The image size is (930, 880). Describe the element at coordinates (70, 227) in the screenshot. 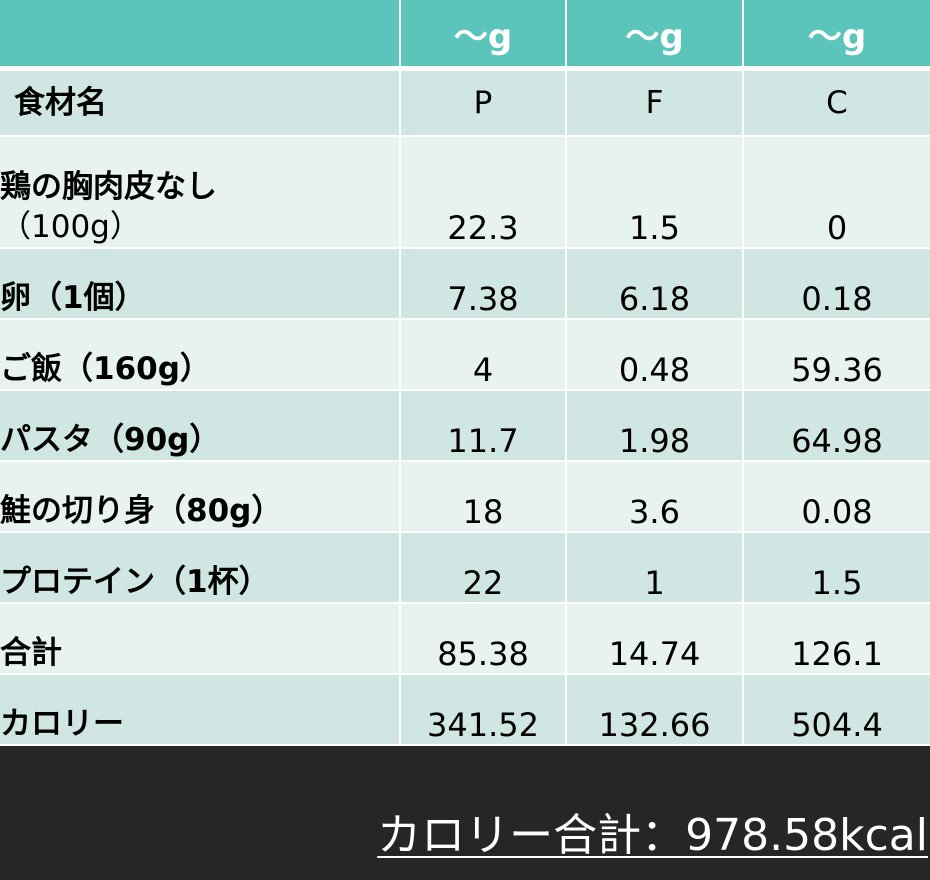

I see `ingredient-name-line2: （100g）` at that location.